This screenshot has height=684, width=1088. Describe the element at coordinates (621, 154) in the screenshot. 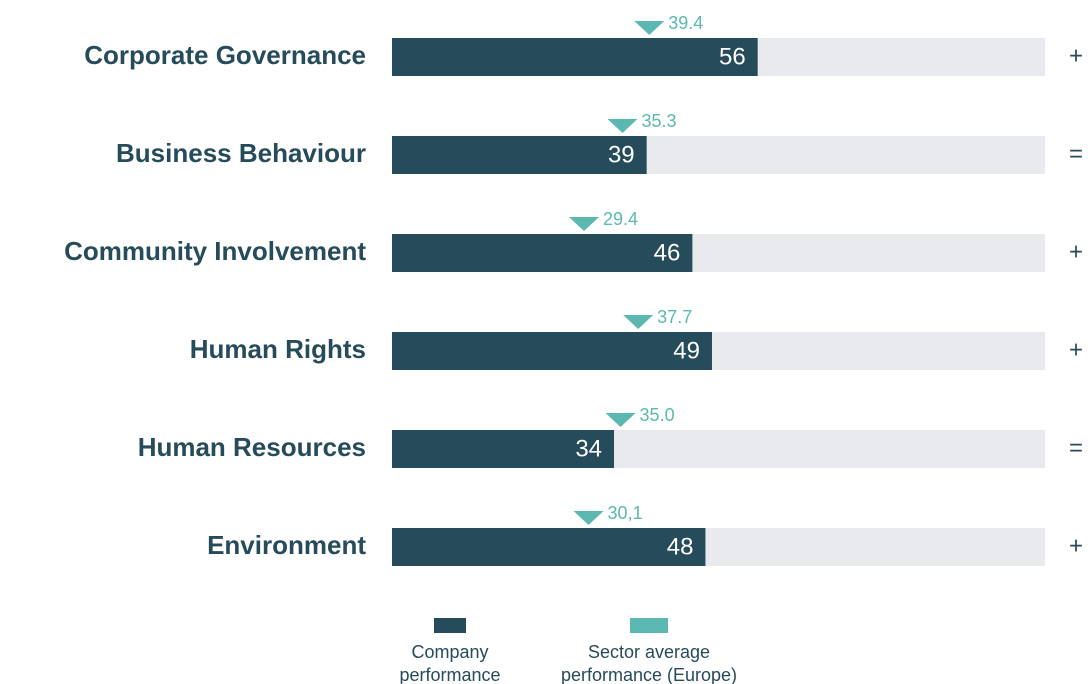

I see `value-label: 39` at that location.